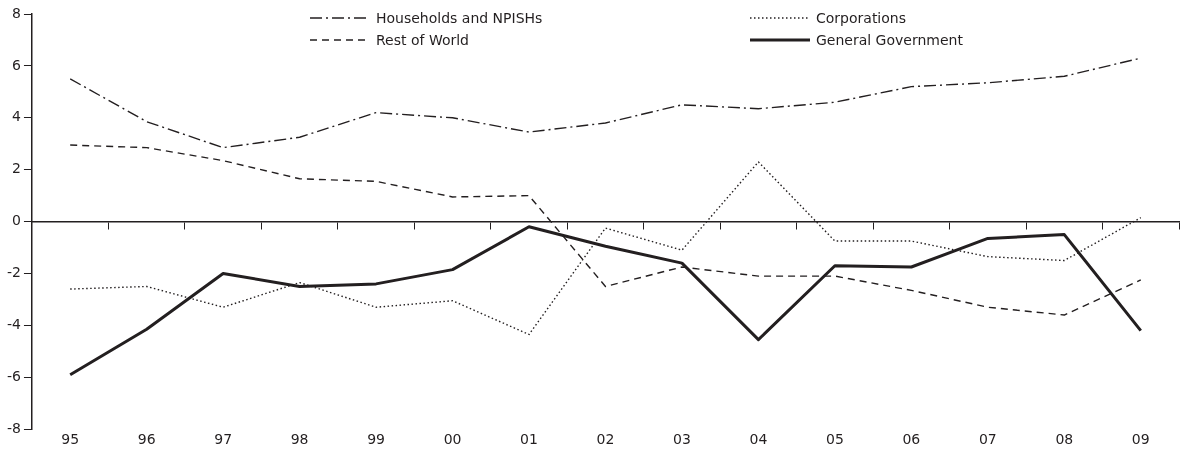 The height and width of the screenshot is (456, 1193). Describe the element at coordinates (889, 40) in the screenshot. I see `legend-label: General Government` at that location.